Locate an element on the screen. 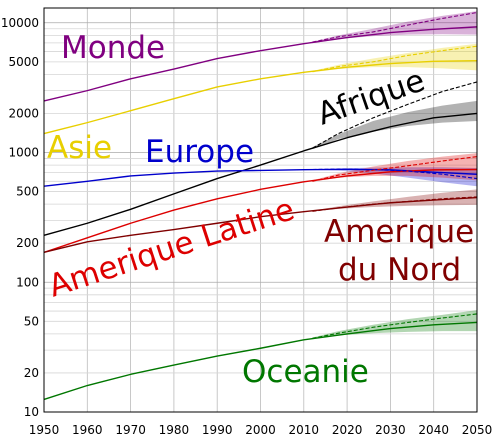 The image size is (500, 444). x-tick-label: 2040 is located at coordinates (433, 430).